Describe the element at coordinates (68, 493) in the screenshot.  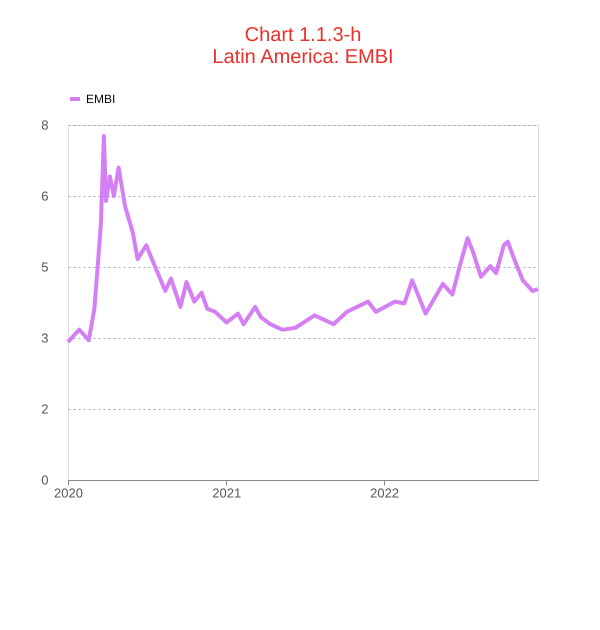
I see `x-tick-label: 2020` at that location.